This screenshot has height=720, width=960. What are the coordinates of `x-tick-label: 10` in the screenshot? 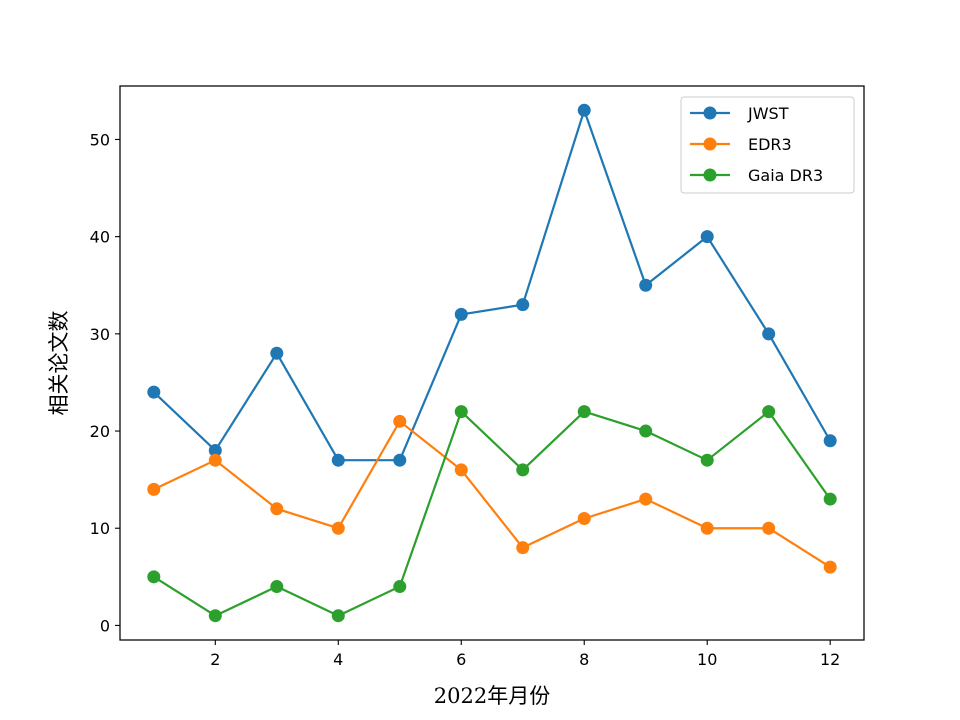 It's located at (707, 659).